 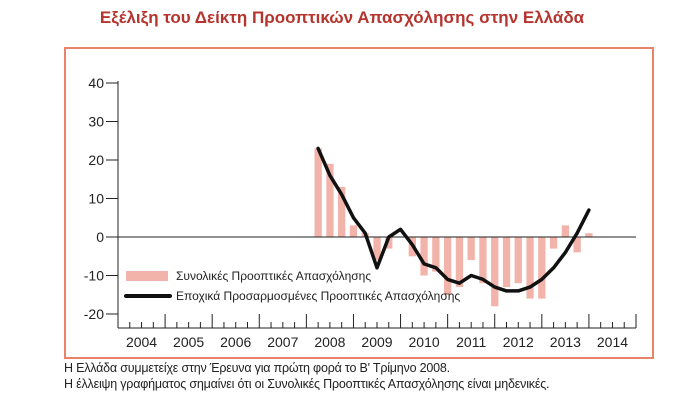 What do you see at coordinates (376, 342) in the screenshot?
I see `x-tick-label: 2009` at bounding box center [376, 342].